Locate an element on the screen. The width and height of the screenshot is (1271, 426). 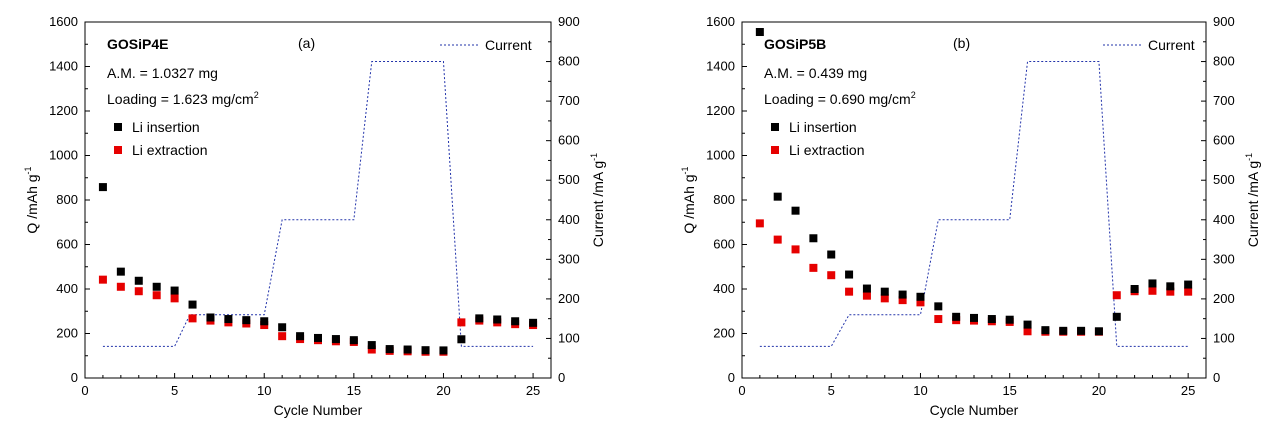
panel-label: (b) is located at coordinates (961, 43).